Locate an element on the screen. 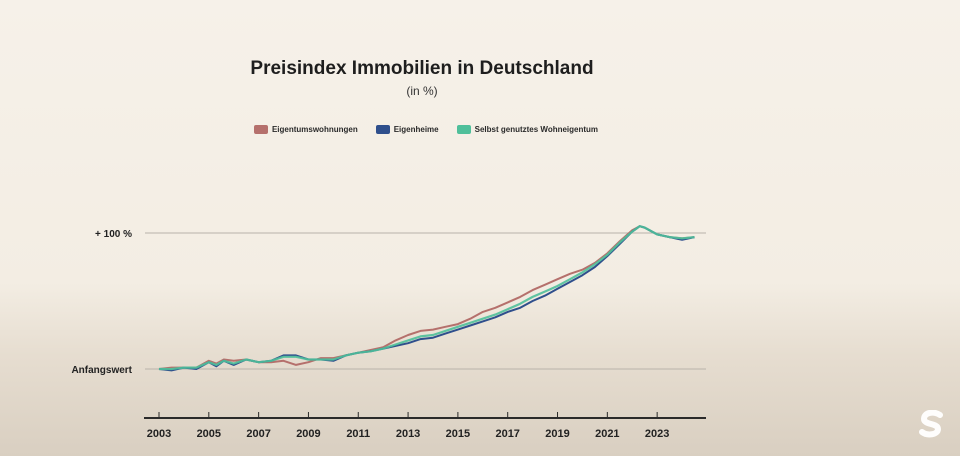  x-tick-label: 2017 is located at coordinates (507, 434).